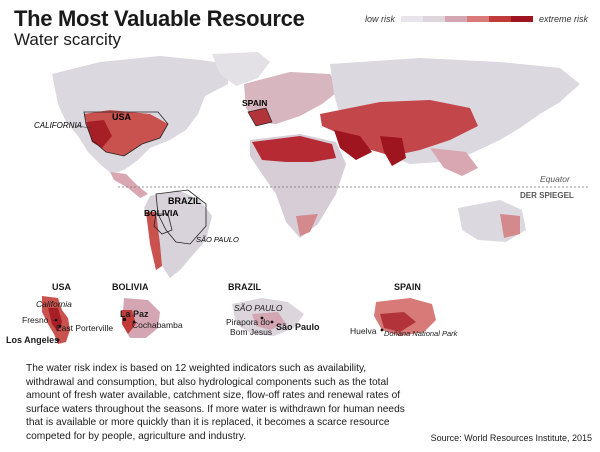 Image resolution: width=600 pixels, height=452 pixels. I want to click on spain-border, so click(260, 117).